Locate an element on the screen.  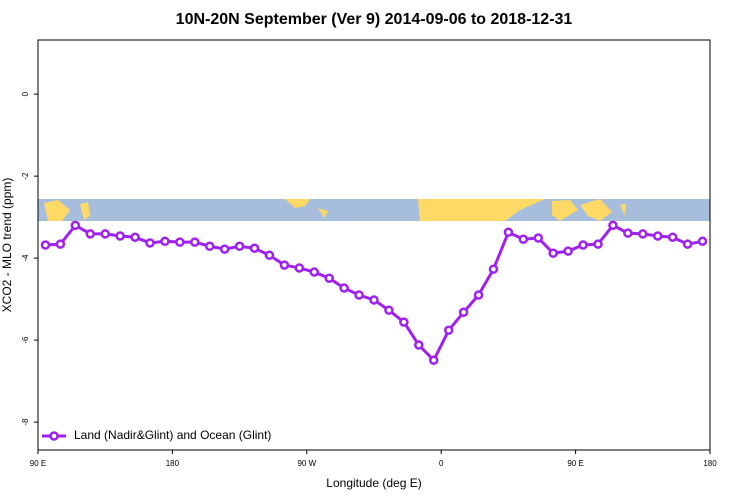
y-tick-label: -2 is located at coordinates (25, 176).